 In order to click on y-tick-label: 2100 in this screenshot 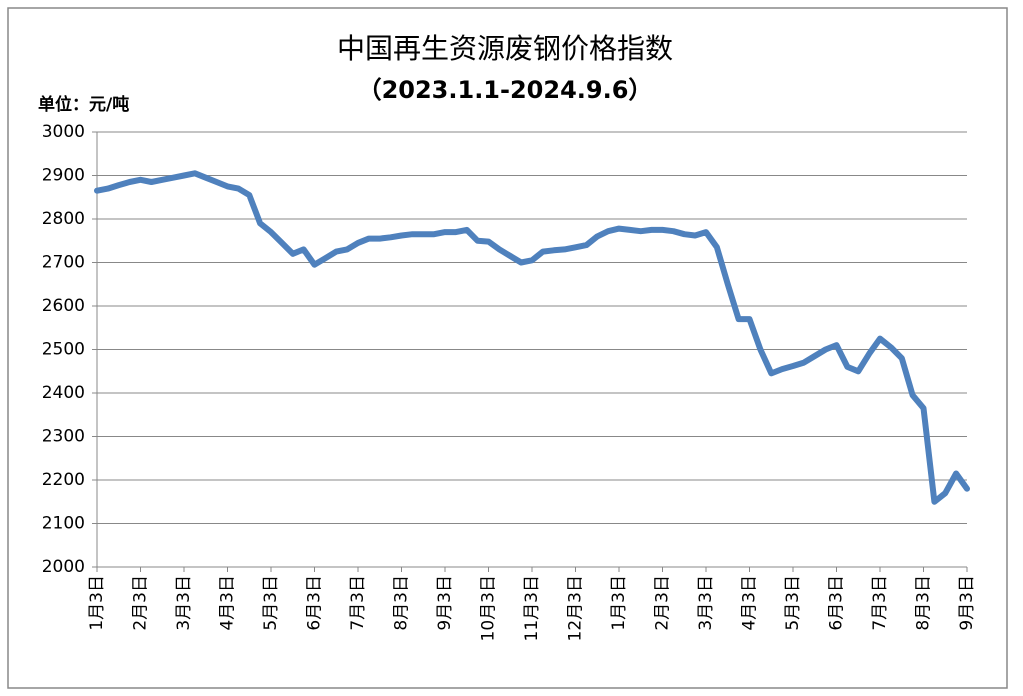, I will do `click(63, 524)`.